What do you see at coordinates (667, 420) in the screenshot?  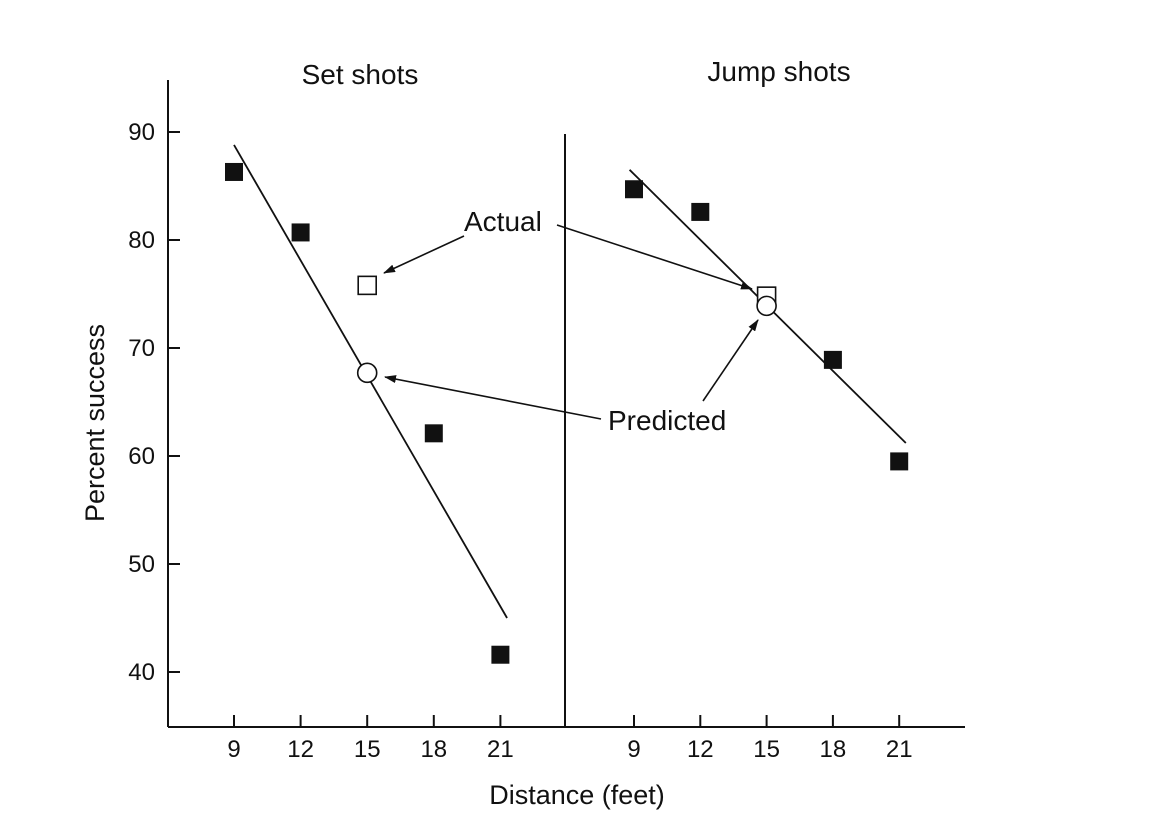 I see `annotation-predicted: Predicted` at bounding box center [667, 420].